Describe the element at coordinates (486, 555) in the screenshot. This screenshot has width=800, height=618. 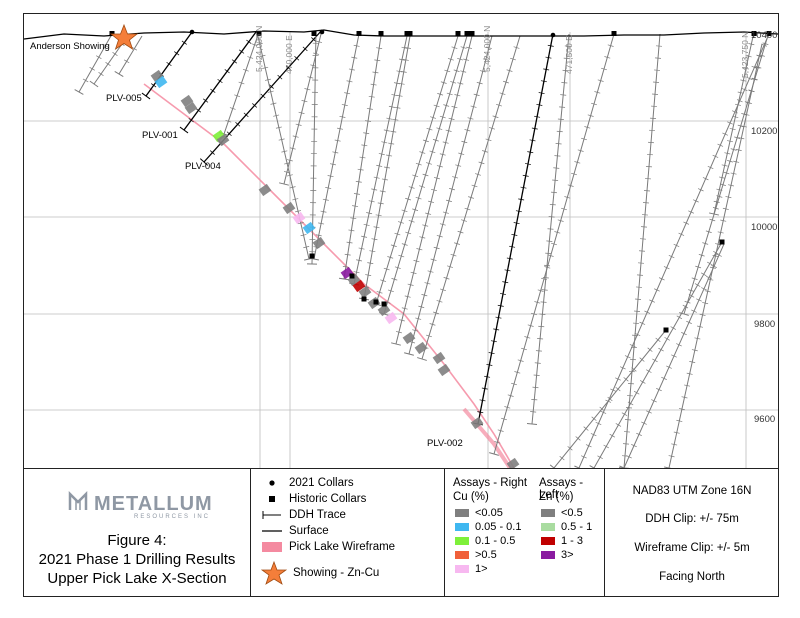
I see `swatch-label: >0.5` at that location.